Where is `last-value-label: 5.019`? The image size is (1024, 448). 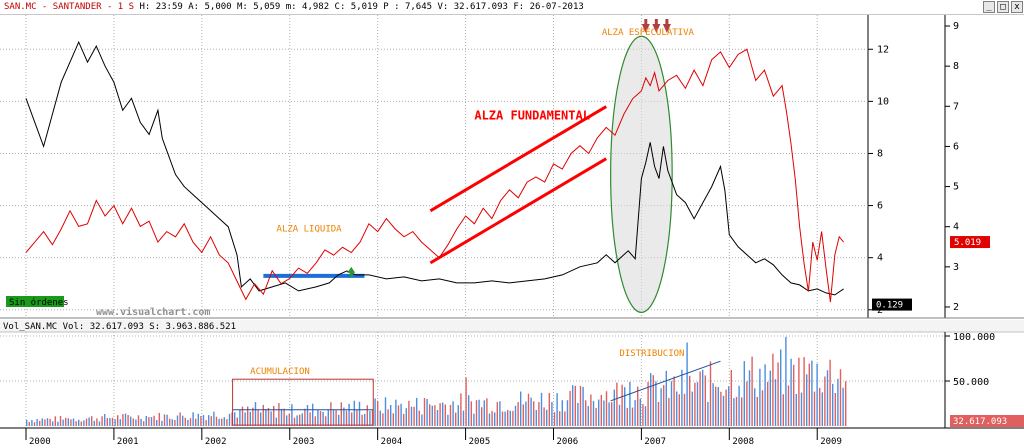 last-value-label: 5.019 is located at coordinates (967, 243).